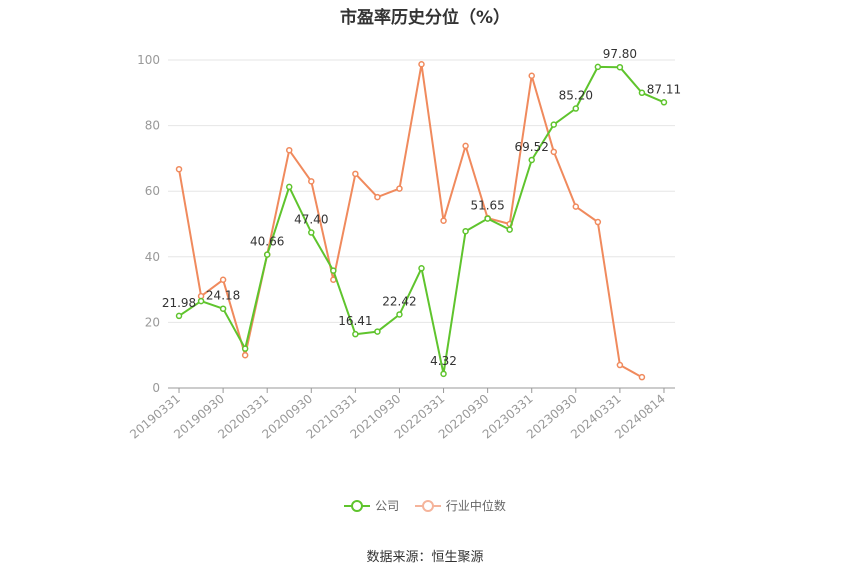 The image size is (850, 575). Describe the element at coordinates (487, 206) in the screenshot. I see `data-label: 51.65` at that location.